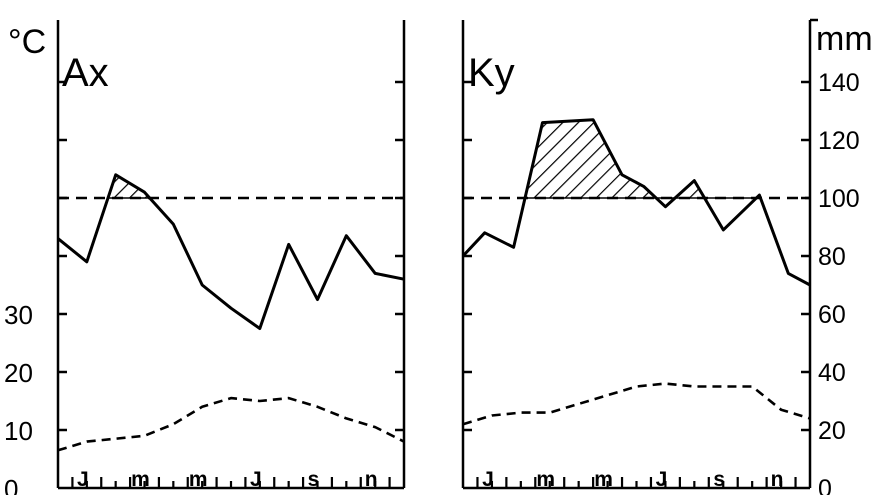  What do you see at coordinates (777, 479) in the screenshot?
I see `ky-month-label: n` at bounding box center [777, 479].